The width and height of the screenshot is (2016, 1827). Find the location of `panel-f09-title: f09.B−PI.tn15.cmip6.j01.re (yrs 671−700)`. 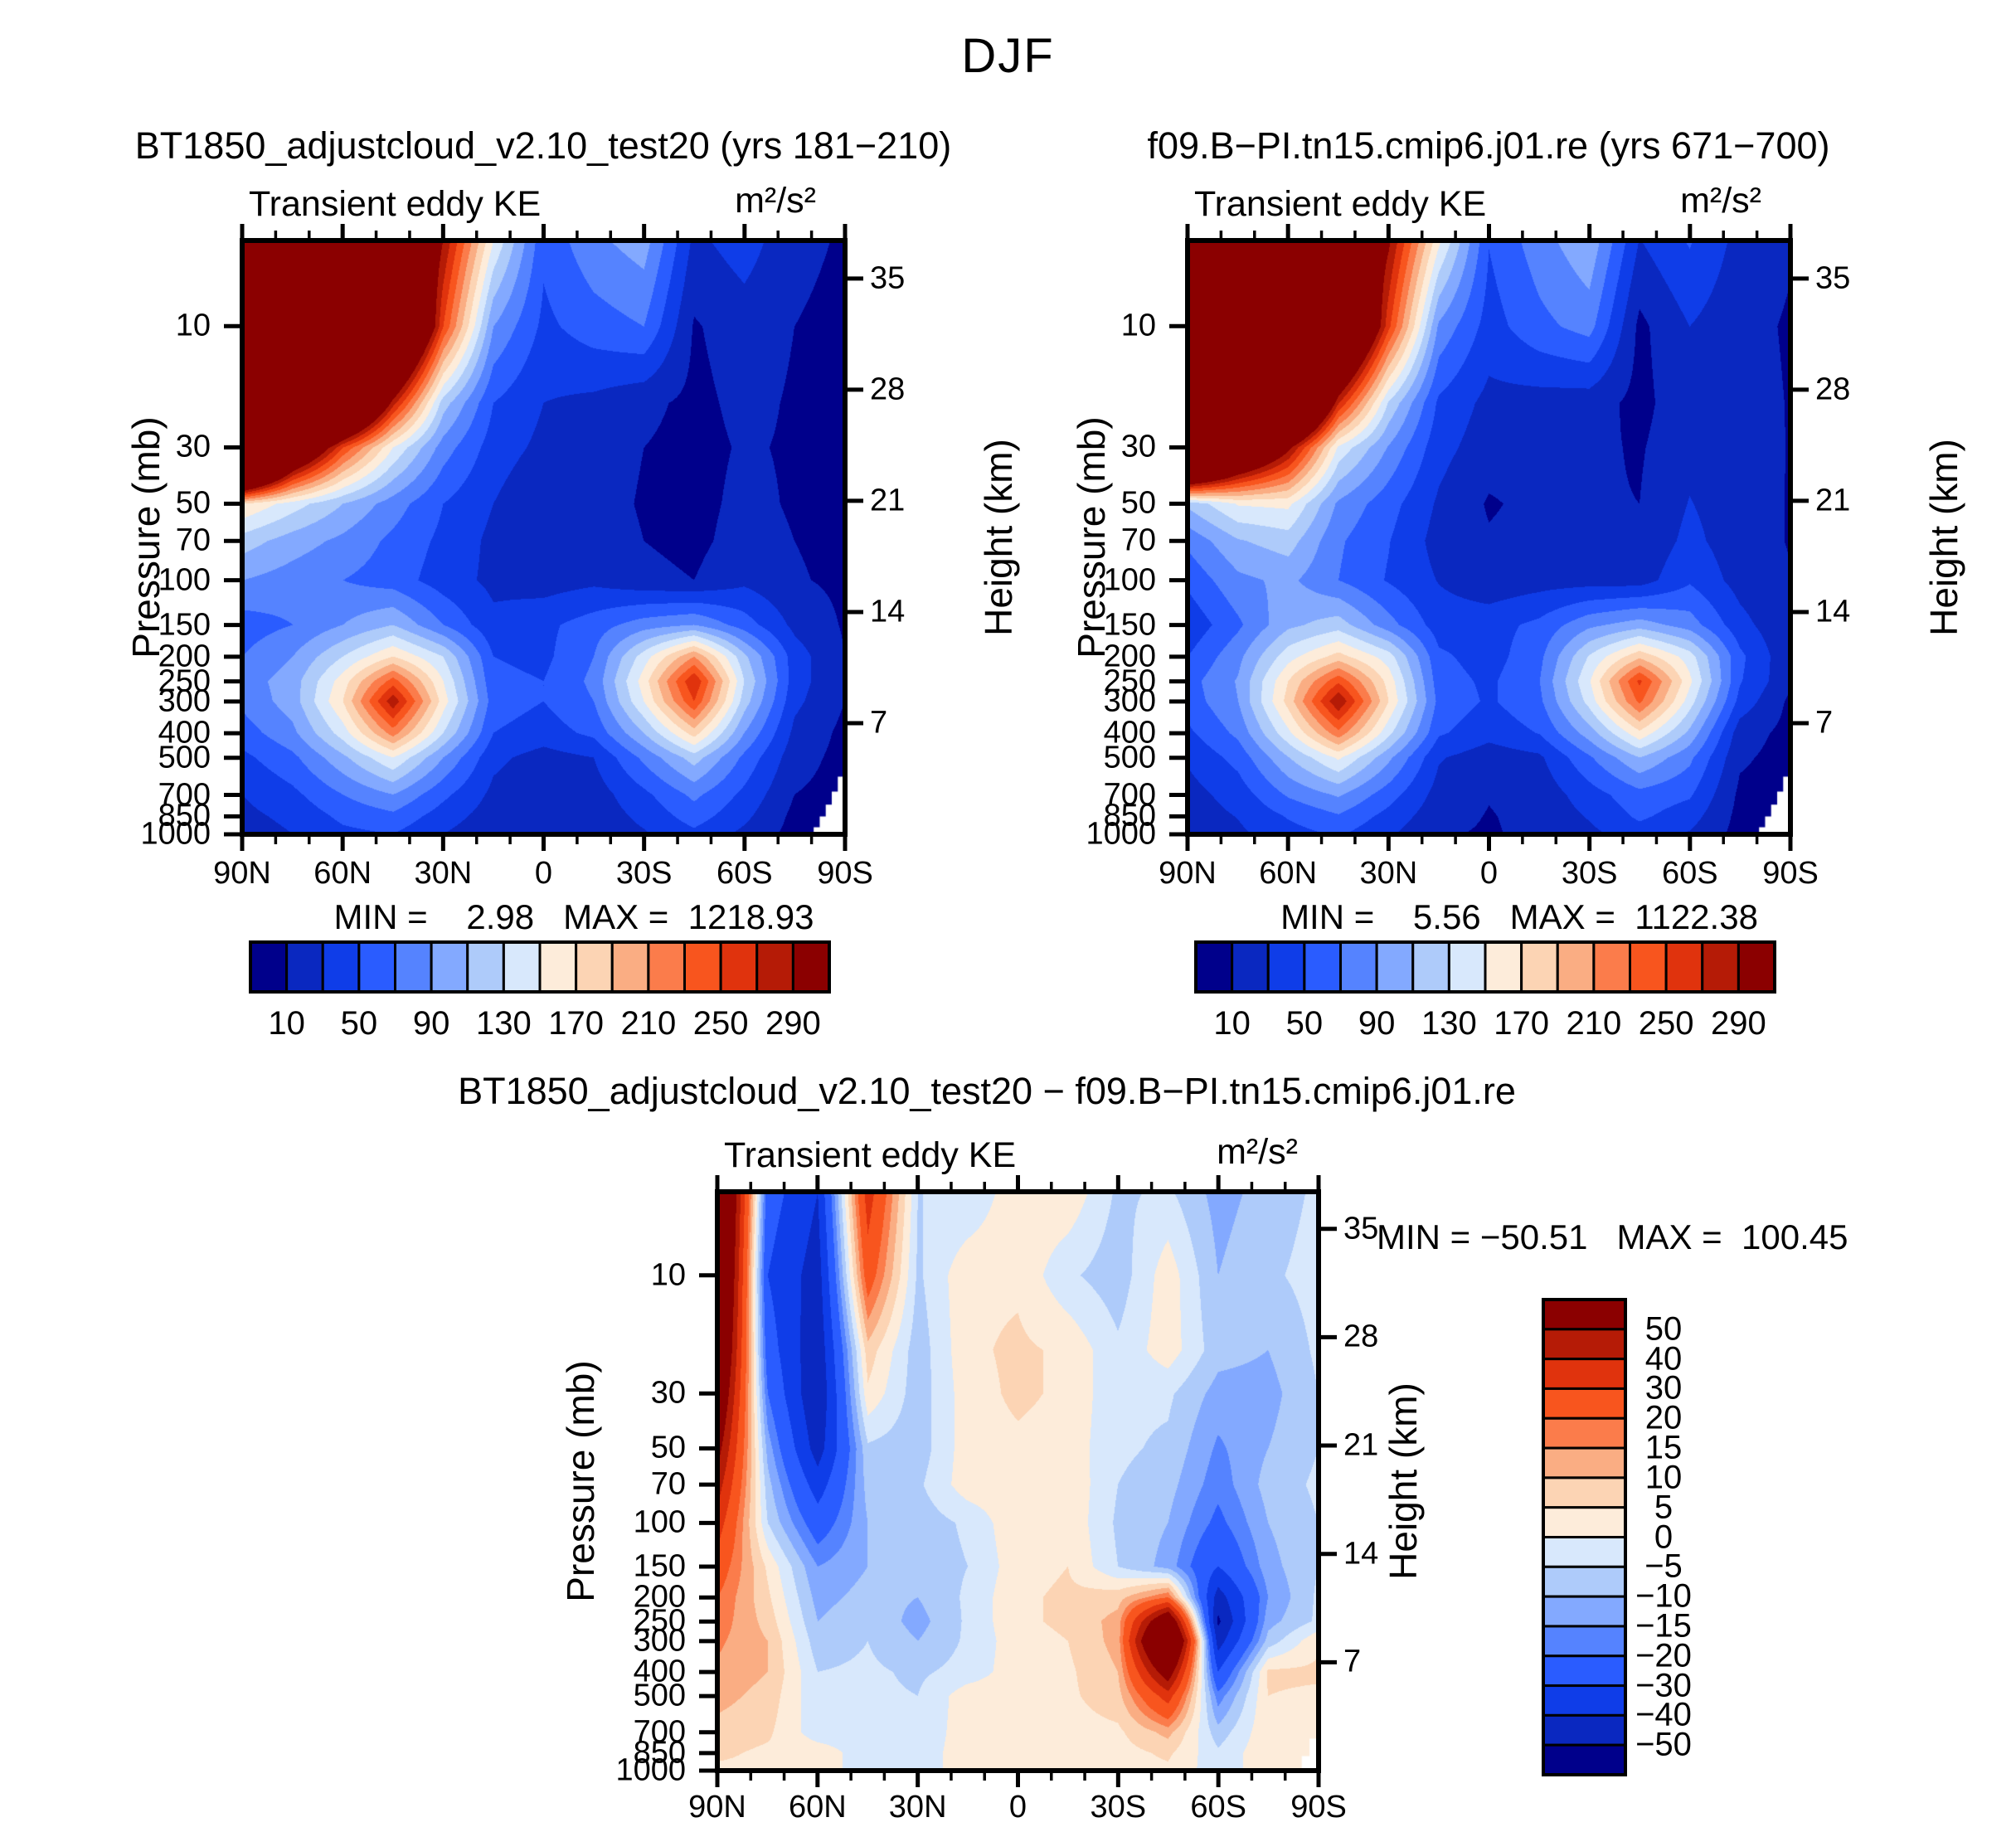

panel-f09-title: f09.B−PI.tn15.cmip6.j01.re (yrs 671−700) is located at coordinates (1489, 145).